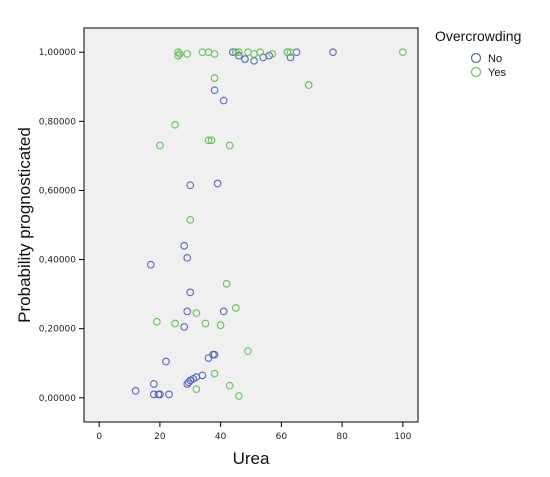  I want to click on y-tick-label: 0,20000, so click(57, 330).